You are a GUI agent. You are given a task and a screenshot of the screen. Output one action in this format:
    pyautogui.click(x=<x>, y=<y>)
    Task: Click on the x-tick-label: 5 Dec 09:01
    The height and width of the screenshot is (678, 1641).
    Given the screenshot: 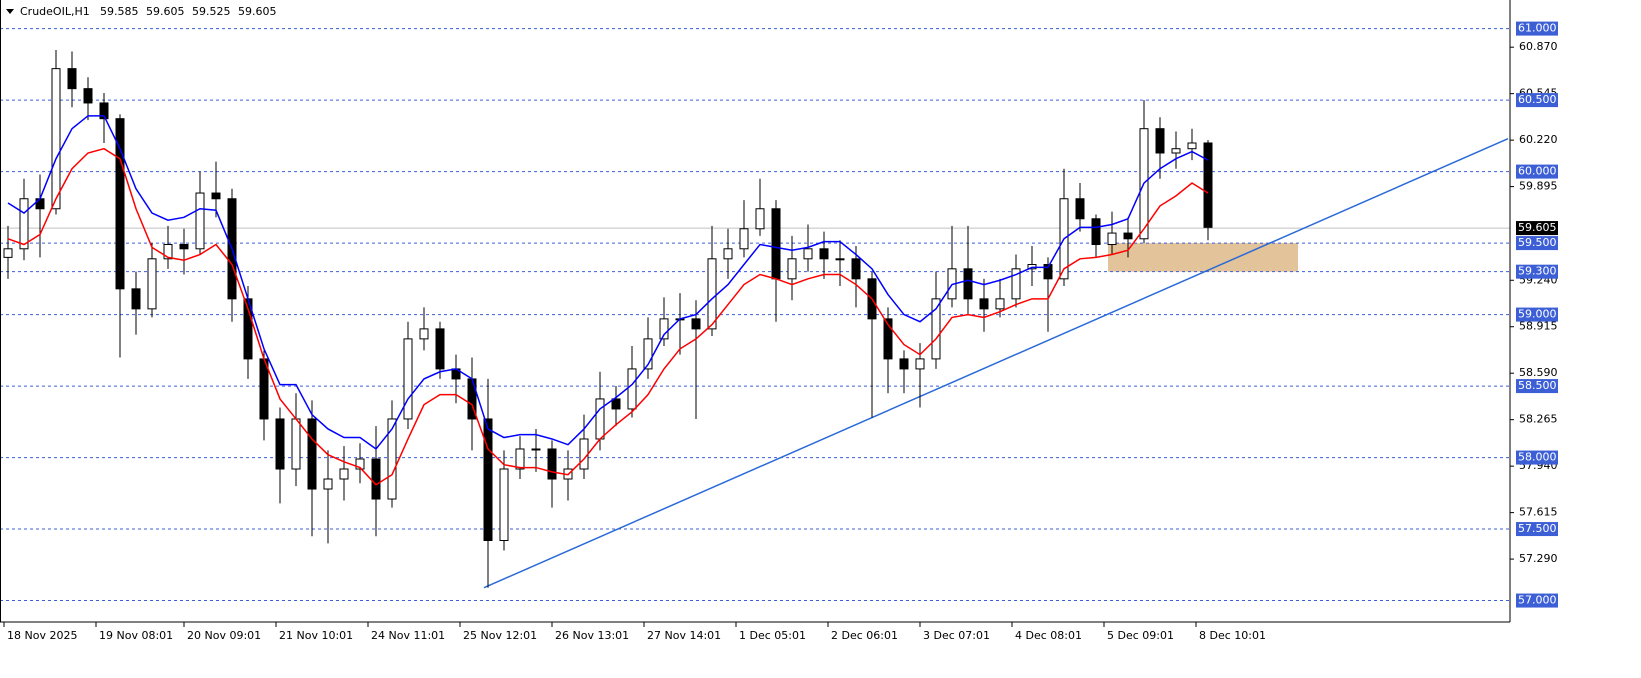 What is the action you would take?
    pyautogui.click(x=1140, y=635)
    